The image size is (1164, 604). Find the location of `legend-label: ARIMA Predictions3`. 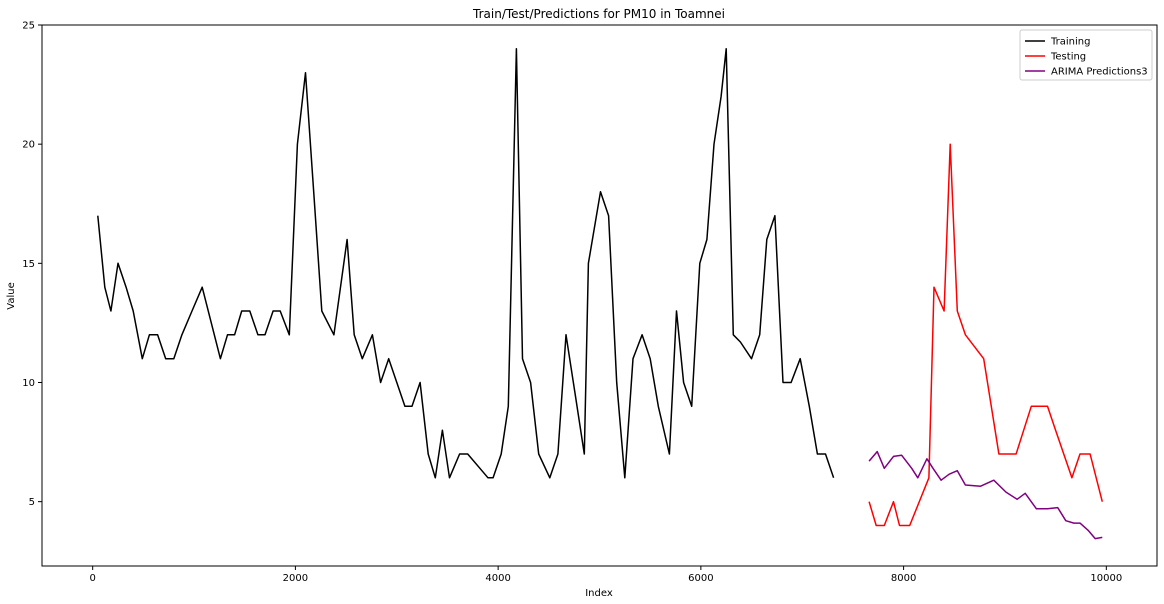

legend-label: ARIMA Predictions3 is located at coordinates (1099, 72).